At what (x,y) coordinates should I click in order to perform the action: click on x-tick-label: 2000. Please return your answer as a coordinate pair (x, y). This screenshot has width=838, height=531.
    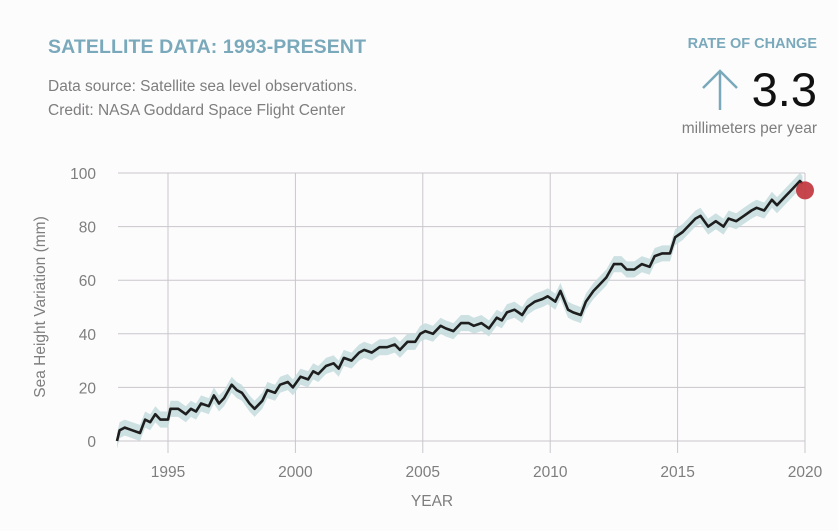
    Looking at the image, I should click on (295, 472).